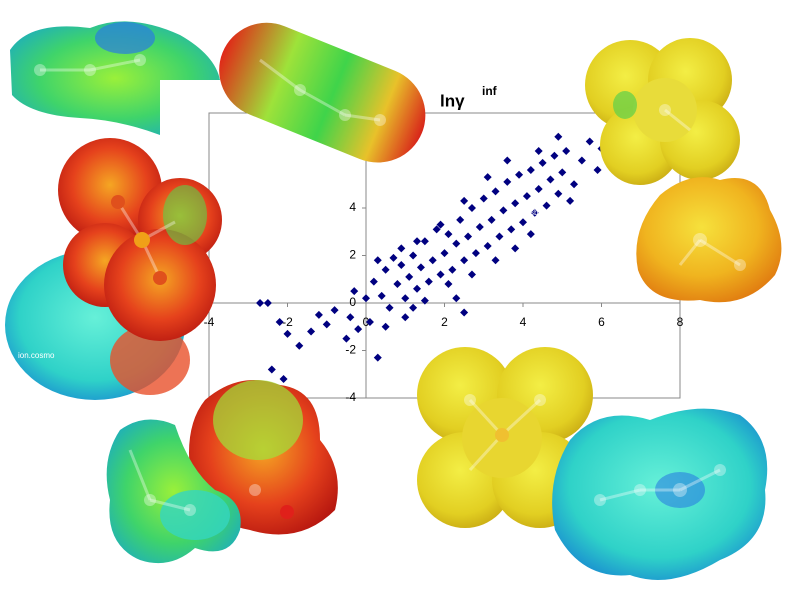 This screenshot has width=800, height=600. Describe the element at coordinates (452, 100) in the screenshot. I see `chart-title: lnγ` at that location.